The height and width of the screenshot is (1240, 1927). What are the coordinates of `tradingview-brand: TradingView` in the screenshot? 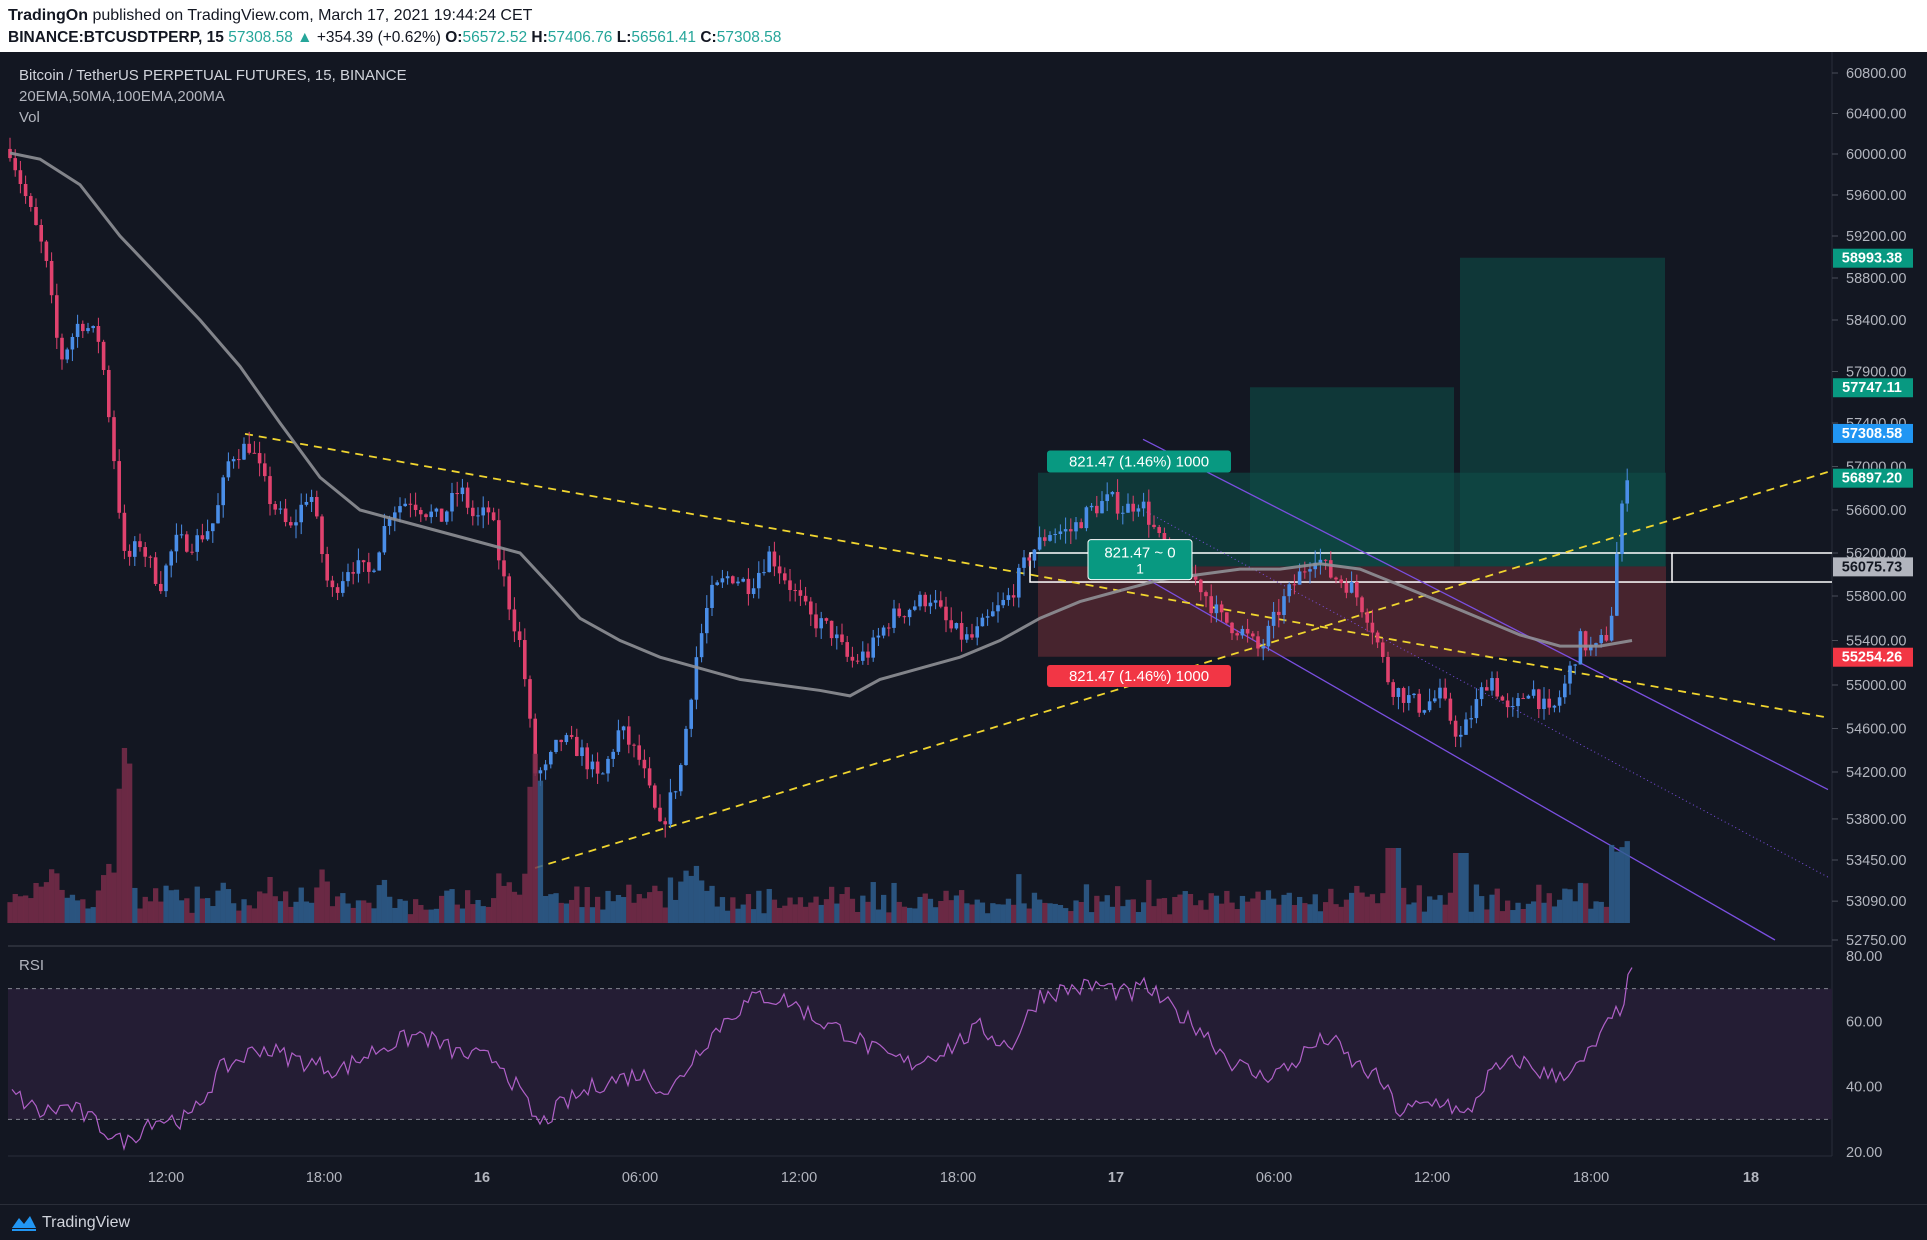 It's located at (86, 1222).